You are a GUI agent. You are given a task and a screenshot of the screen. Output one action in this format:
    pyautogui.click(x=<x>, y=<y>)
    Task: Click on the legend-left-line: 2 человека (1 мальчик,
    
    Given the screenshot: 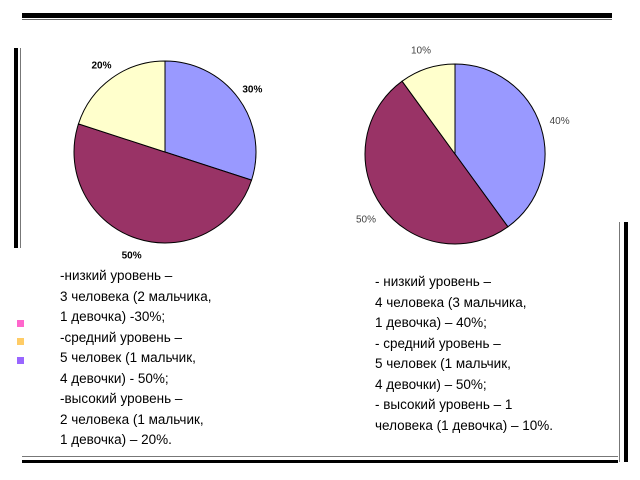 What is the action you would take?
    pyautogui.click(x=132, y=419)
    